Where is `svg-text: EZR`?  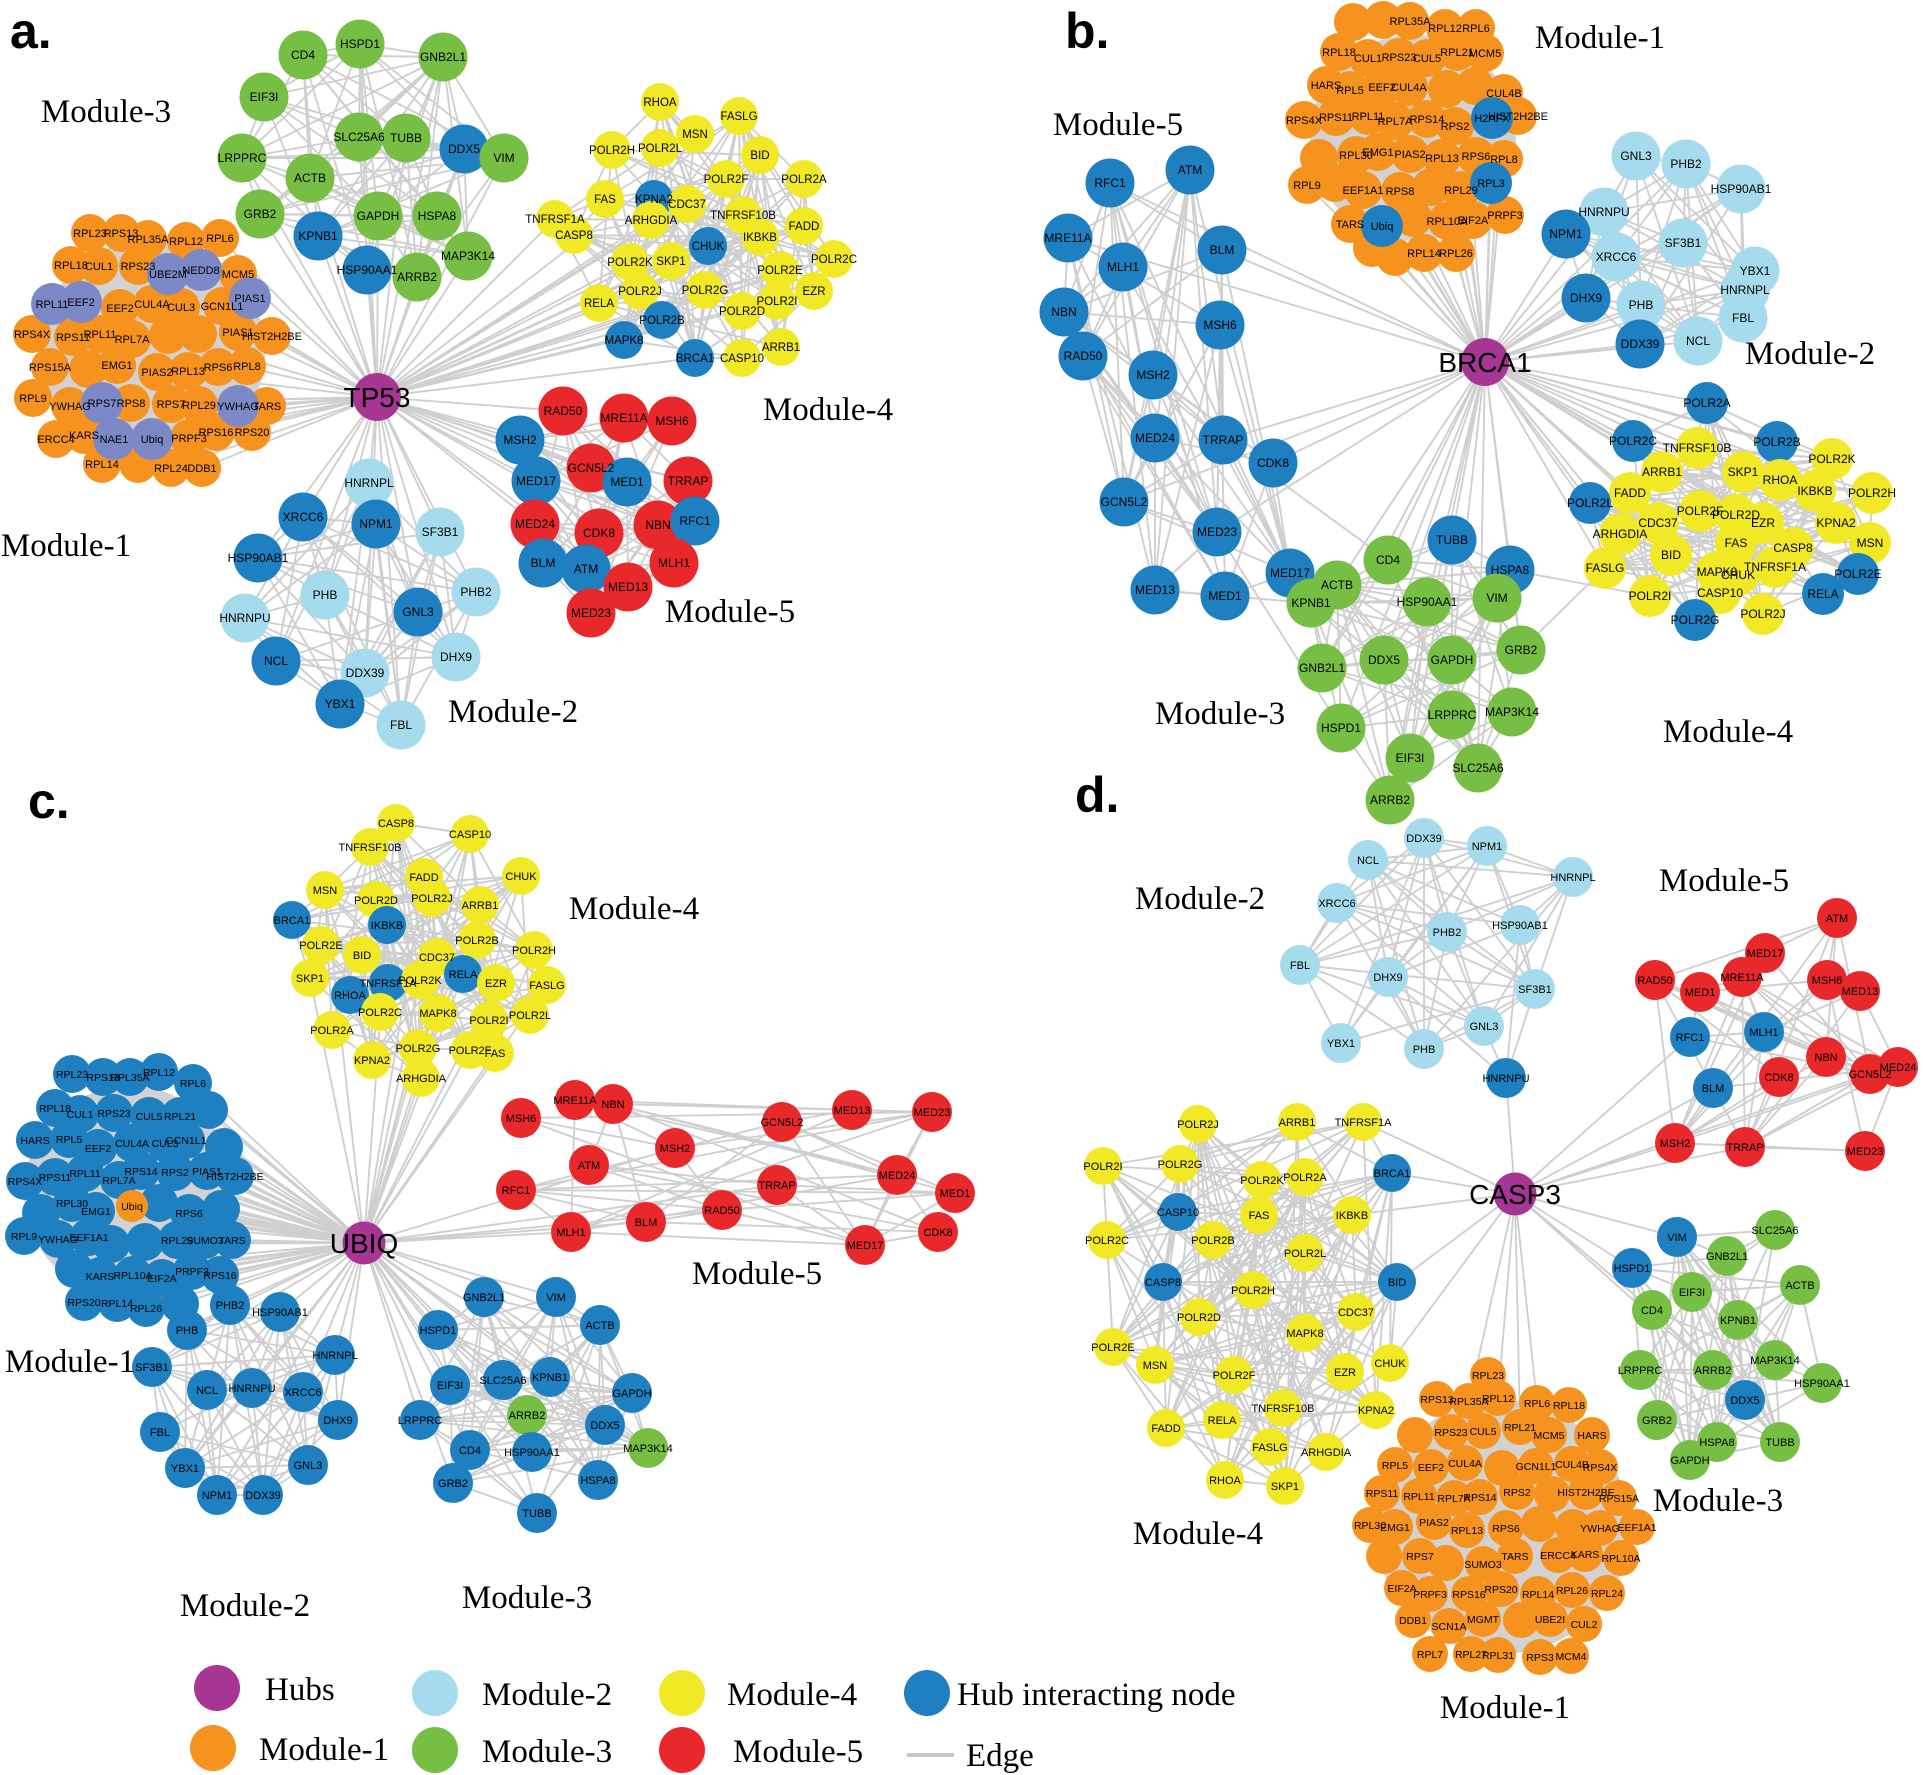
svg-text: EZR is located at coordinates (814, 292).